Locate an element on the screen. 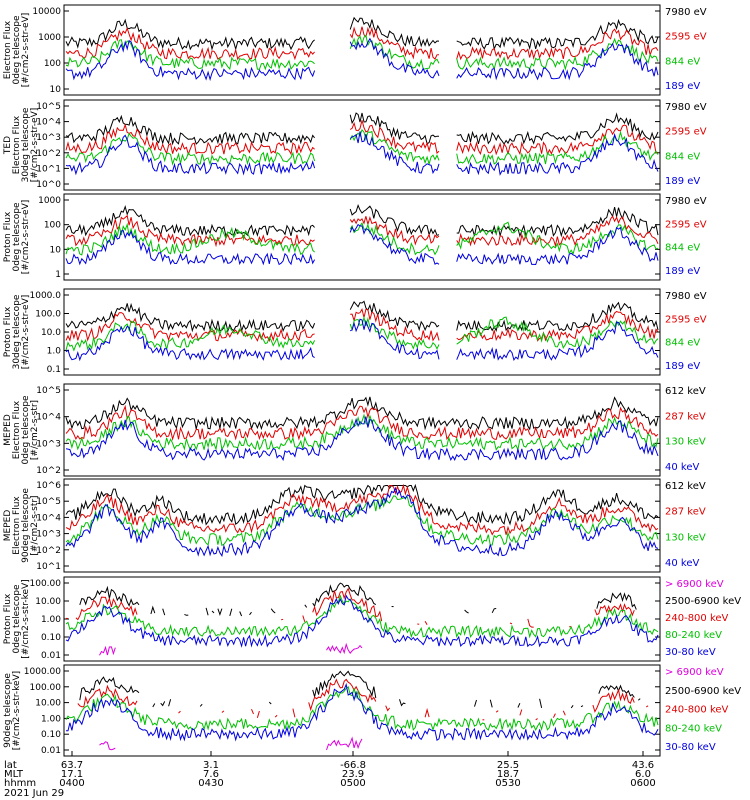  y-axis-label: [#/cm2-s-str] is located at coordinates (35, 430).